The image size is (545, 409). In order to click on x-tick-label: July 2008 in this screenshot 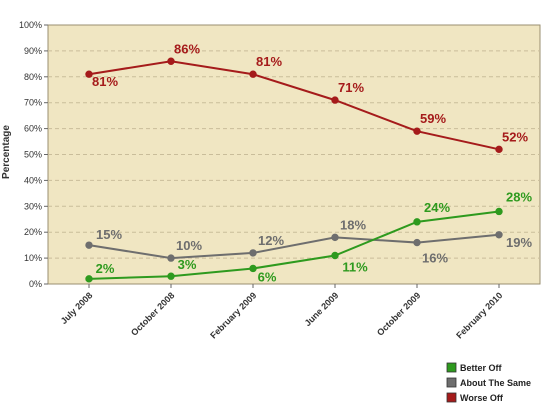, I will do `click(77, 308)`.